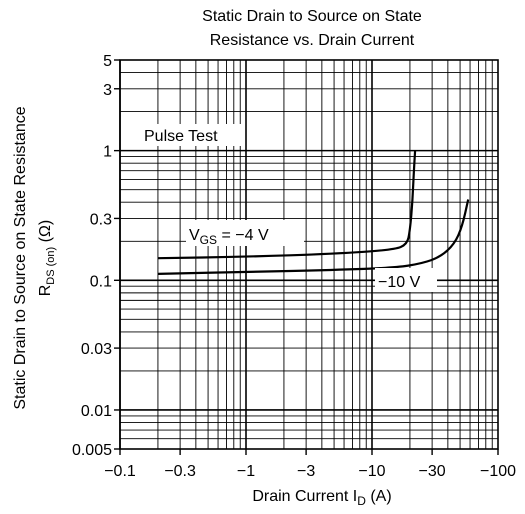 The height and width of the screenshot is (514, 525). What do you see at coordinates (96, 411) in the screenshot?
I see `y-tick-label: 0.01` at bounding box center [96, 411].